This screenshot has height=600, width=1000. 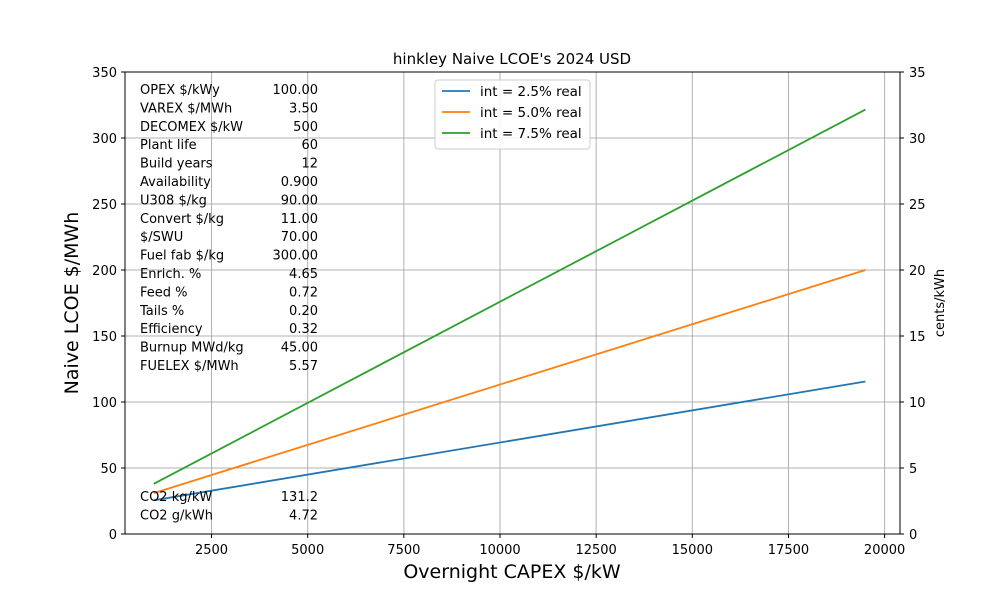 I want to click on param-label: Plant life, so click(x=168, y=145).